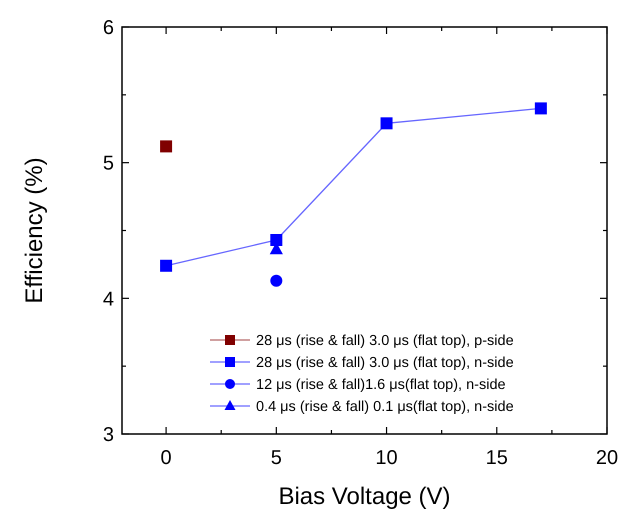  I want to click on legend-label: 12 μs (rise & fall)1.6 μs(flat top), n-side, so click(381, 385).